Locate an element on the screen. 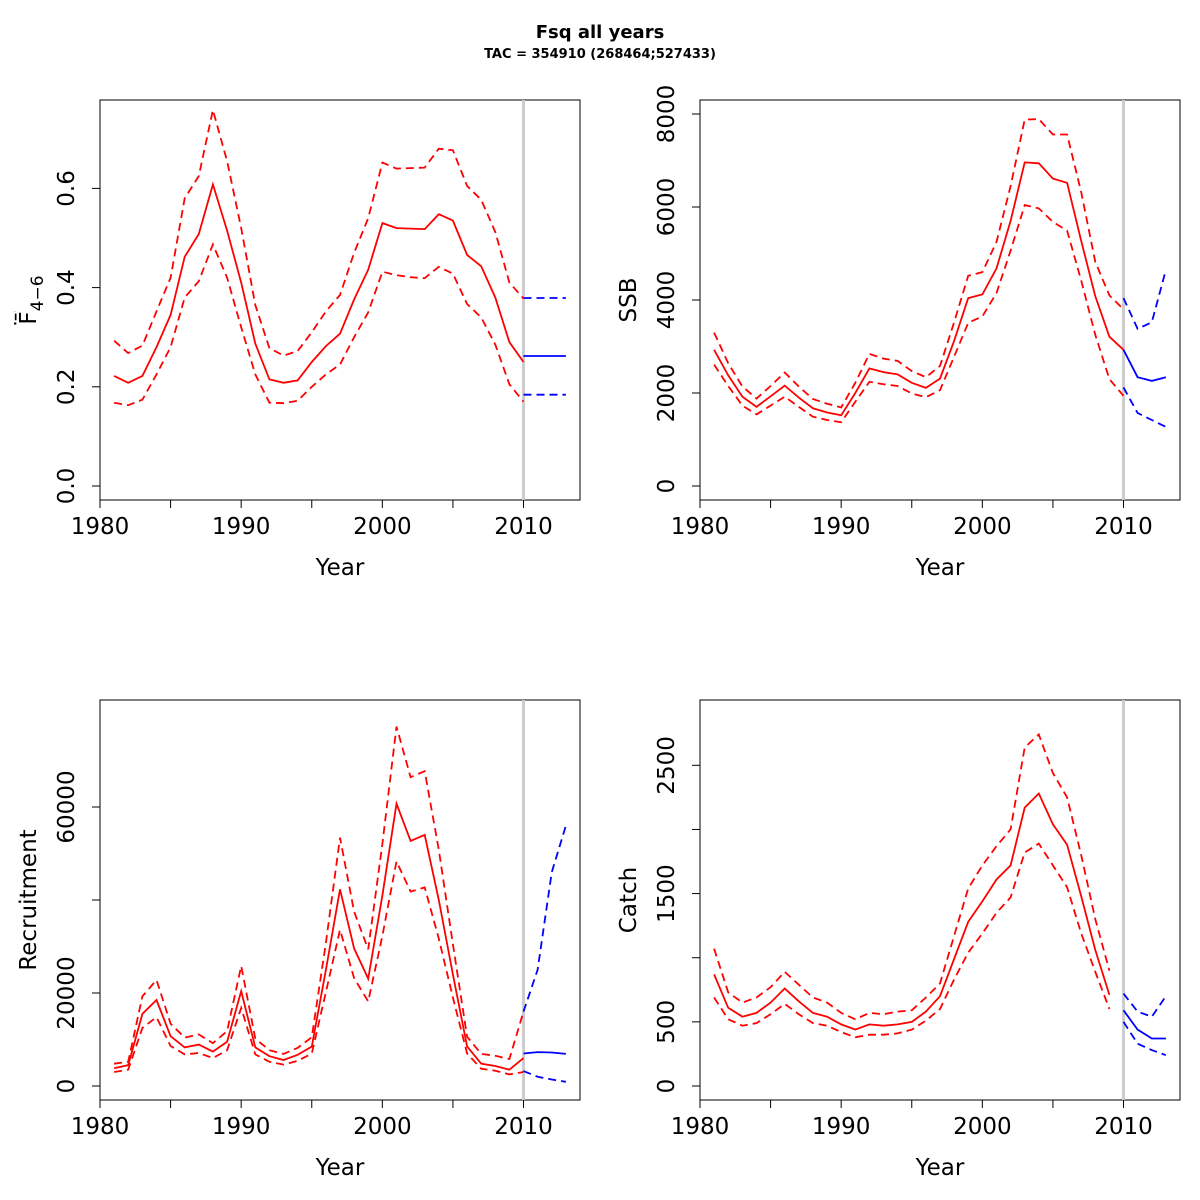 The image size is (1200, 1200). ssb-x-tick-label: 2000 is located at coordinates (982, 527).